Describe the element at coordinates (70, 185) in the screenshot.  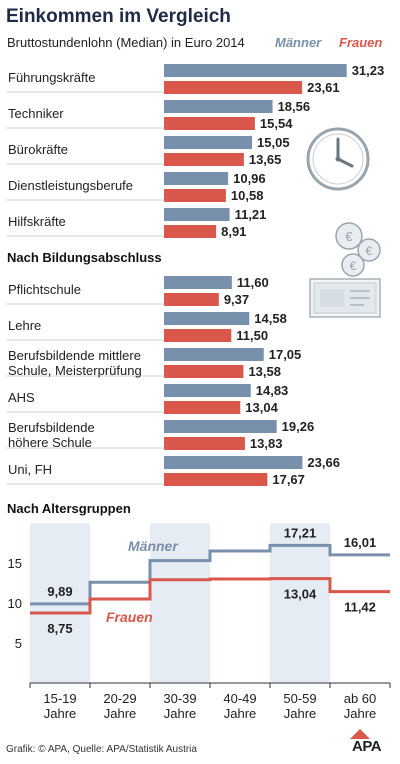
I see `category-label: Dienstleistungsberufe` at that location.